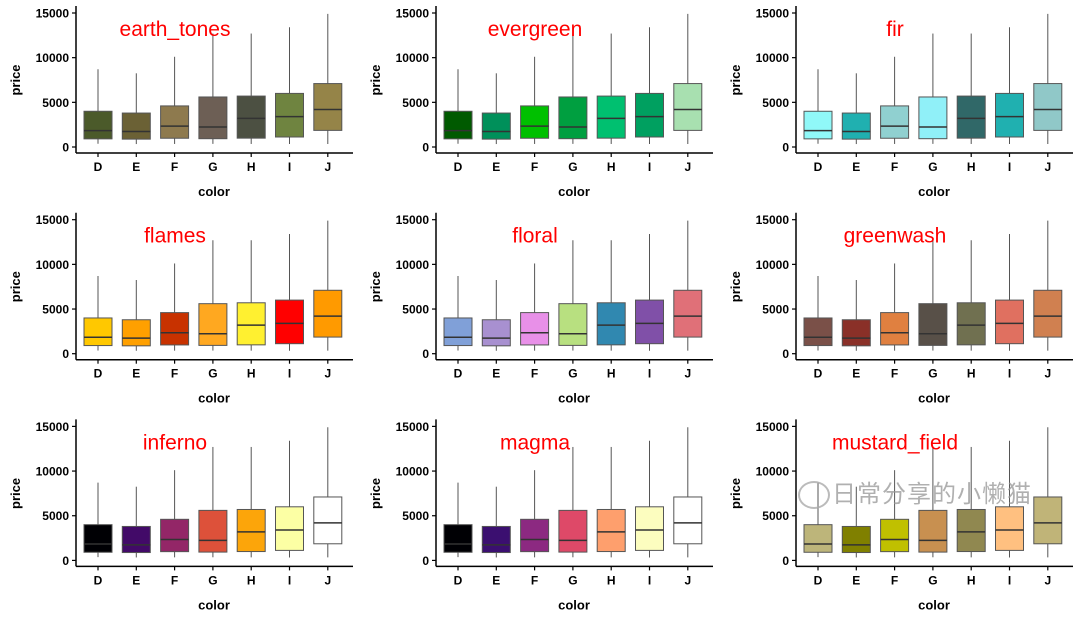 The image size is (1080, 620). Describe the element at coordinates (932, 494) in the screenshot. I see `watermark: 日常分享的小懒猫` at that location.